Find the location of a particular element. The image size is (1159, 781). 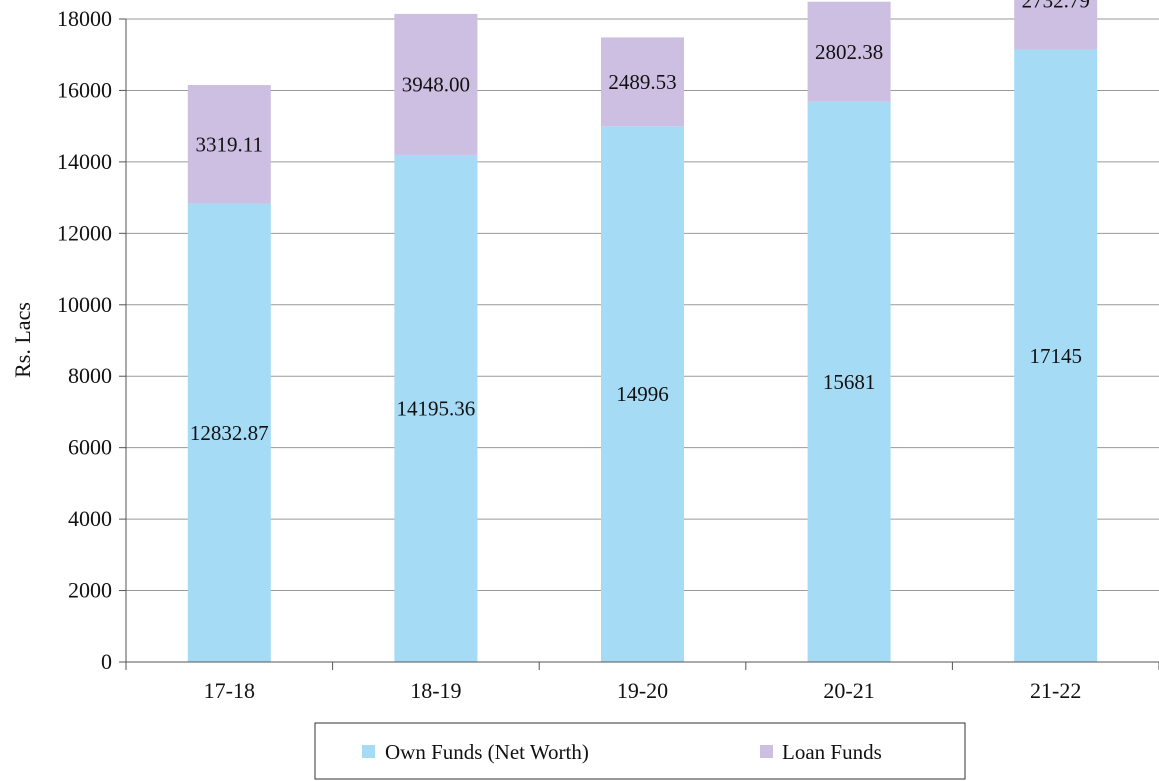

legend-label-own-funds: Own Funds (Net Worth) is located at coordinates (487, 752).